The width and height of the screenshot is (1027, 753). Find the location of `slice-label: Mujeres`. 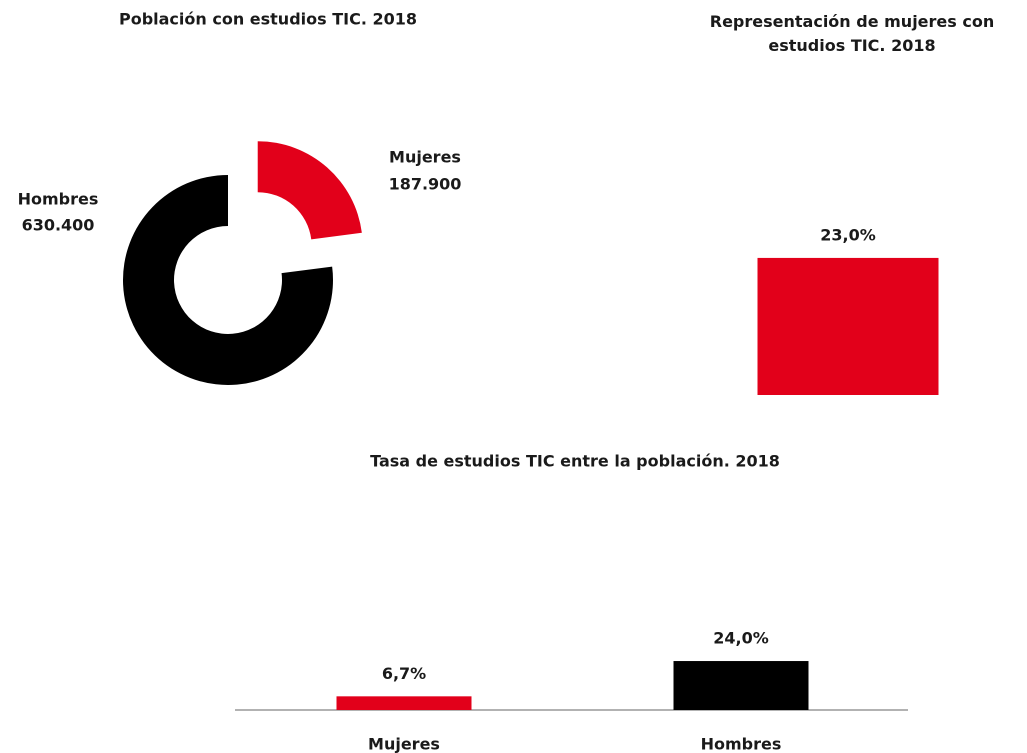

slice-label: Mujeres is located at coordinates (425, 157).